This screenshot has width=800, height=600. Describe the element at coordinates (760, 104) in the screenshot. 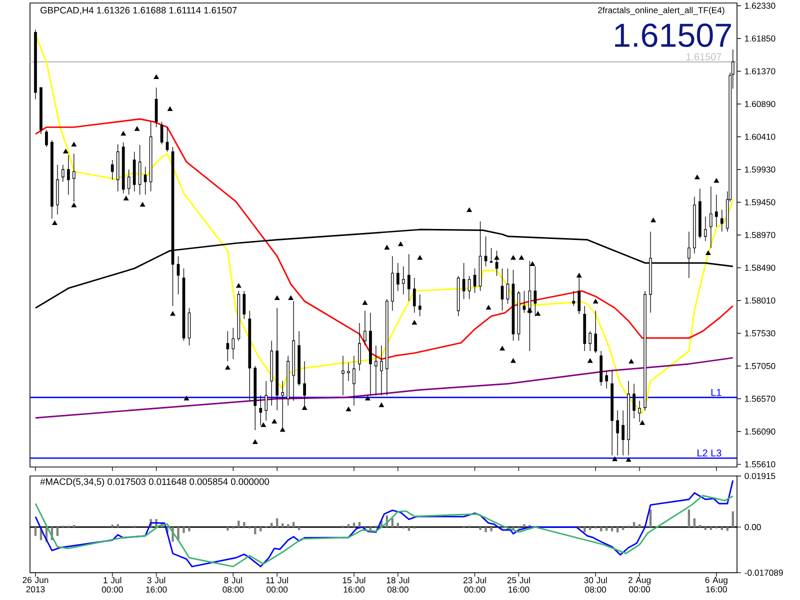

I see `y-tick-label: 1.60890` at that location.